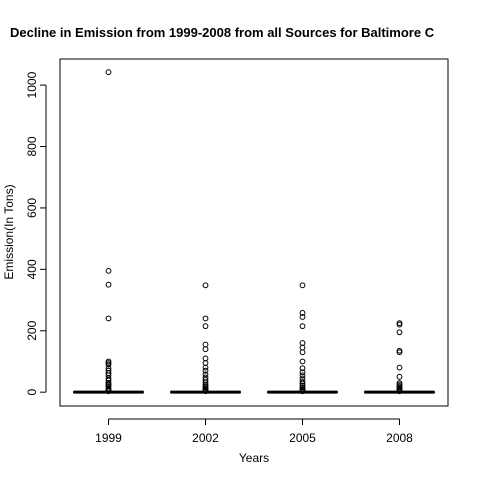  I want to click on box-2002, so click(205, 338).